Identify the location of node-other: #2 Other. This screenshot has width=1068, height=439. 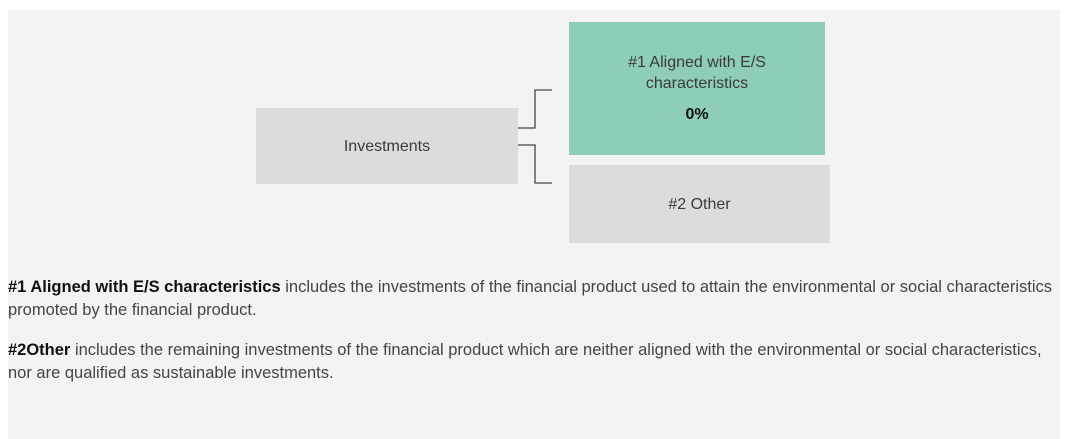
(699, 204).